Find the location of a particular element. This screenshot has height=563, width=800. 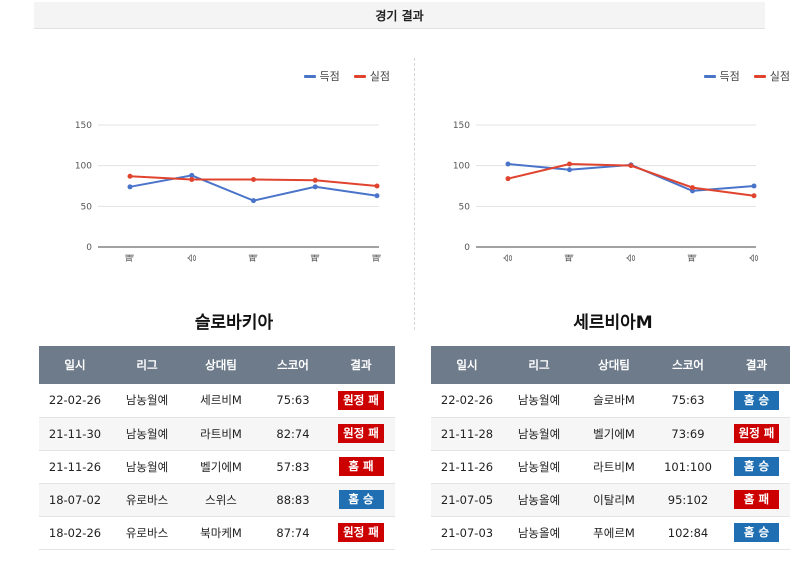

y-tick-label: 100 is located at coordinates (461, 167).